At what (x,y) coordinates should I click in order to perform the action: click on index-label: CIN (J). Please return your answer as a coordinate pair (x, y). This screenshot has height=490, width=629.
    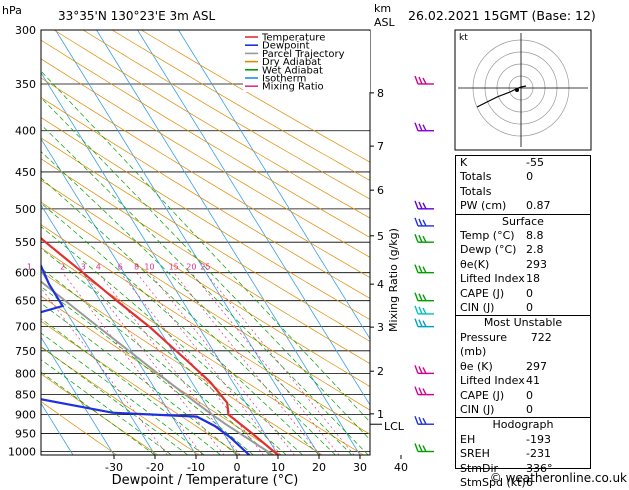
    Looking at the image, I should click on (477, 308).